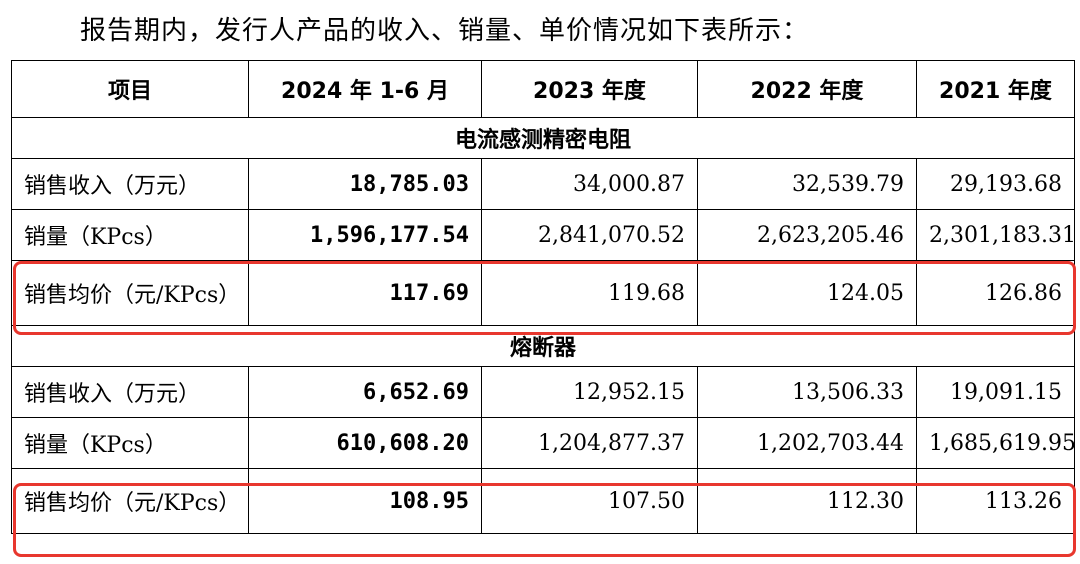 This screenshot has width=1080, height=564. I want to click on cell-value: 1,204,877.37, so click(589, 443).